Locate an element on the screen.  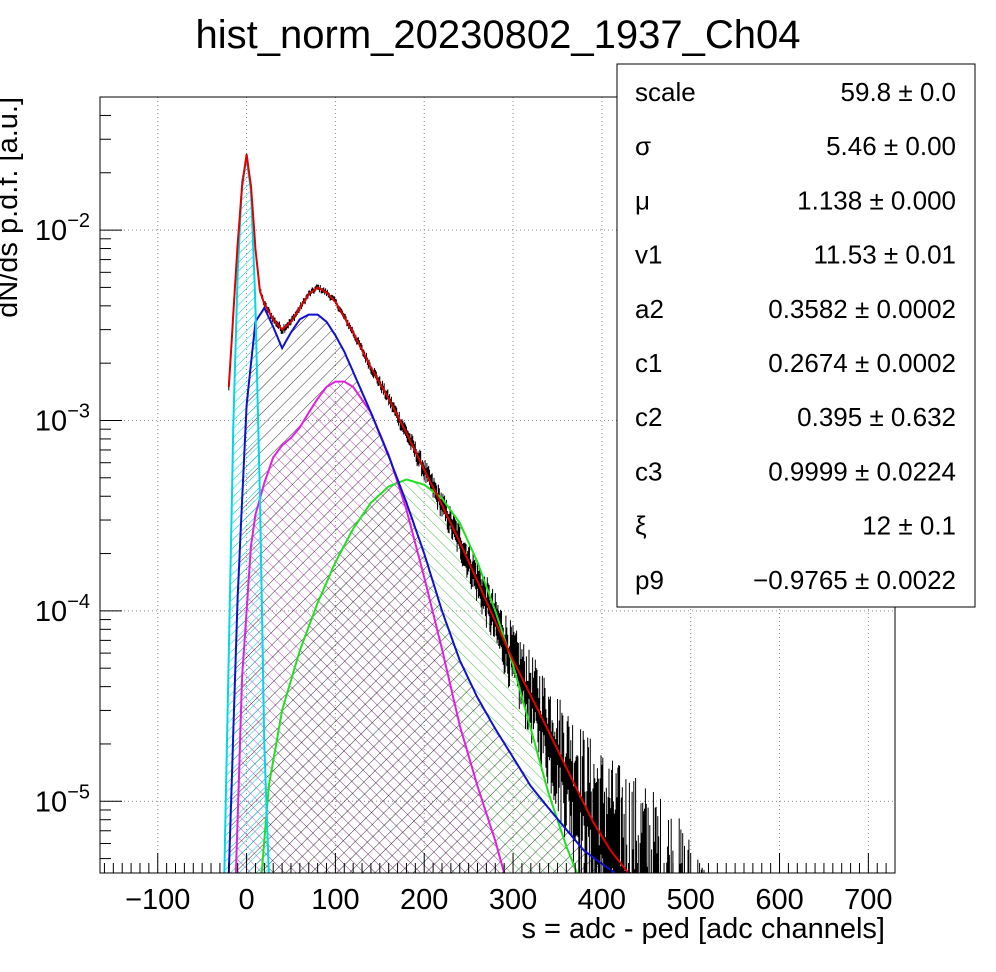
x-tick-label: 100 is located at coordinates (335, 900).